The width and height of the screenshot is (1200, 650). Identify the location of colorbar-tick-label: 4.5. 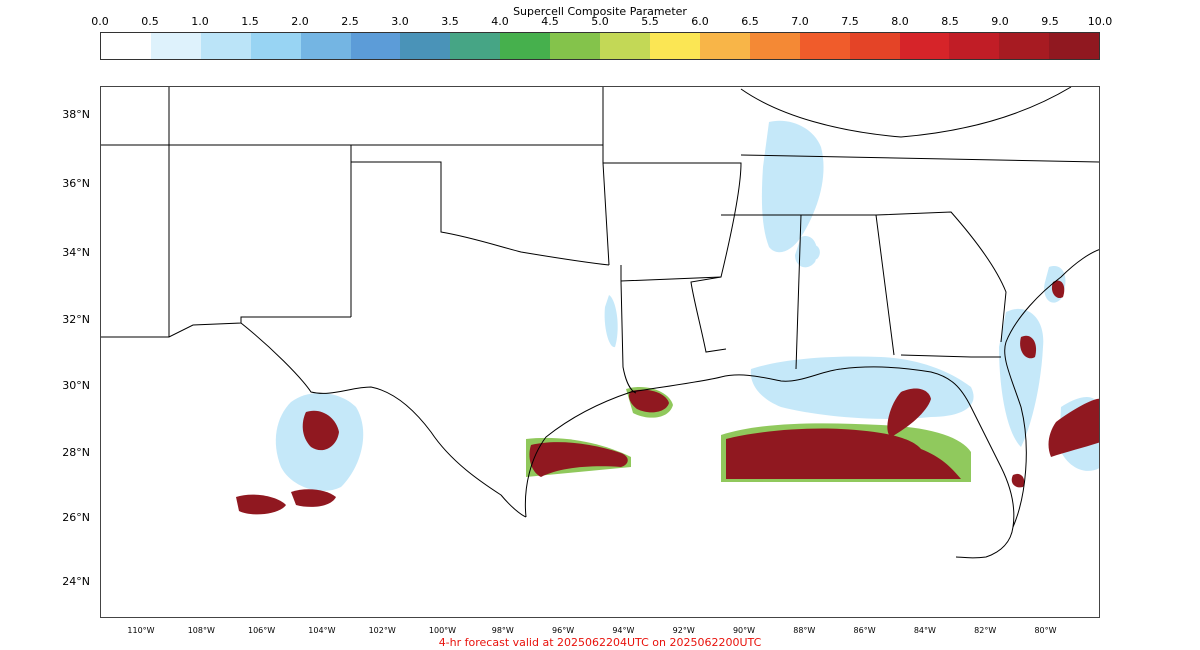
(550, 21).